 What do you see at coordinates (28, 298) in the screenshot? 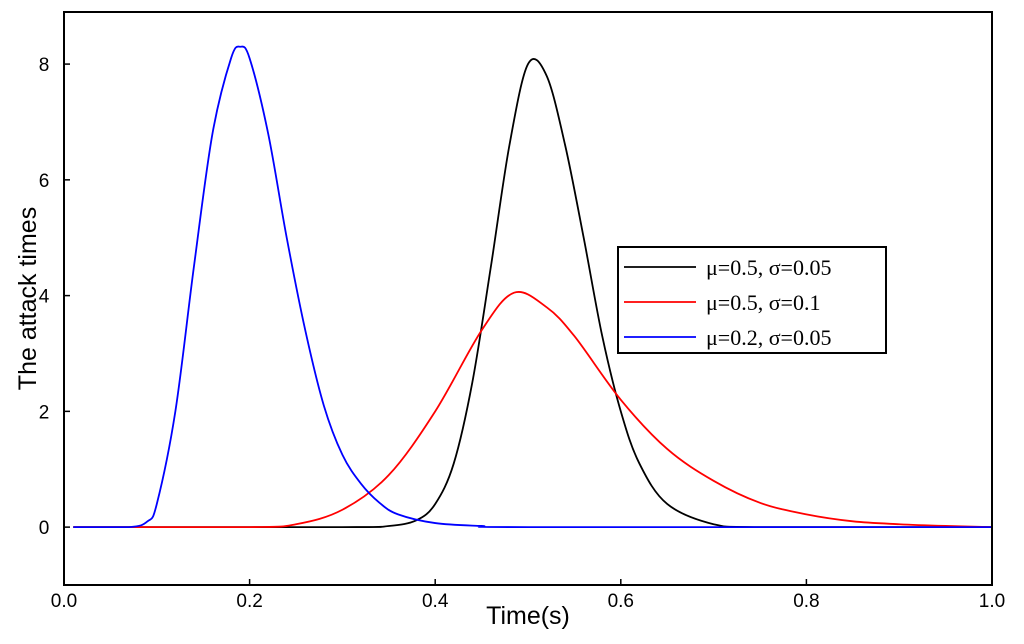
I see `y-axis-title: The attack times` at bounding box center [28, 298].